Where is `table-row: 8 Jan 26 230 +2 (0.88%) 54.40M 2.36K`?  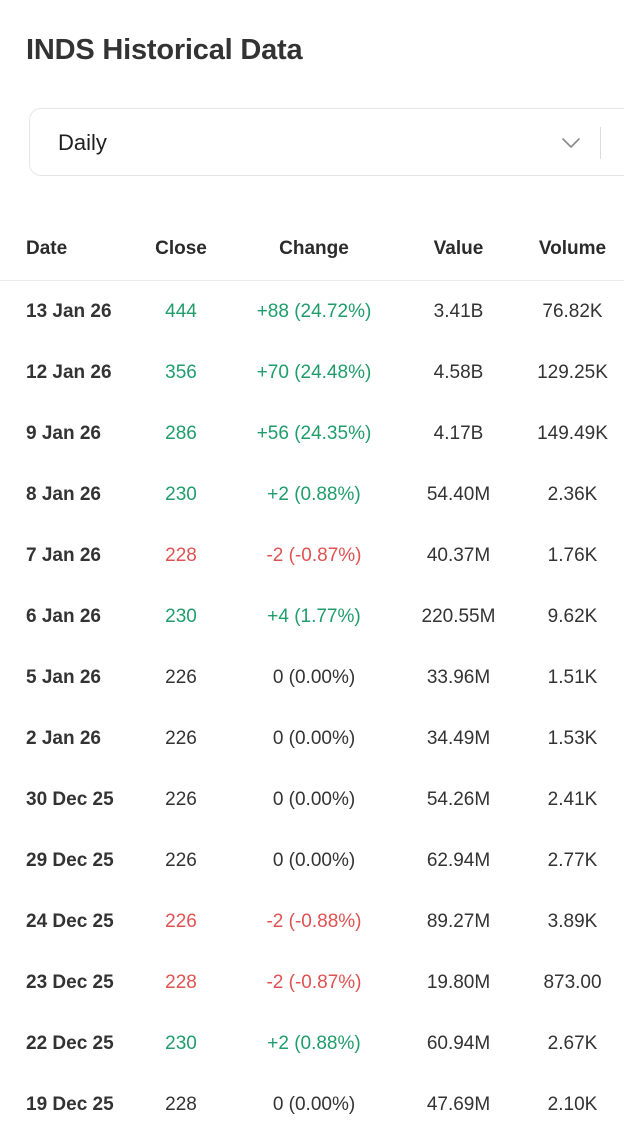 table-row: 8 Jan 26 230 +2 (0.88%) 54.40M 2.36K is located at coordinates (312, 494).